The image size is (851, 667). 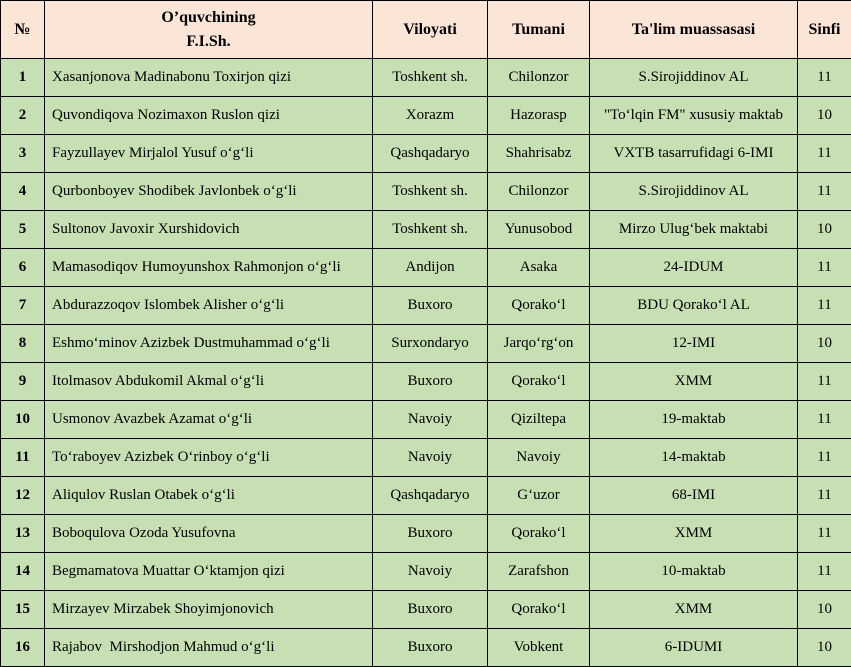 What do you see at coordinates (209, 268) in the screenshot?
I see `cell-student-name: Mamasodiqov Humoyunshox Rahmonjon oʻgʻli` at bounding box center [209, 268].